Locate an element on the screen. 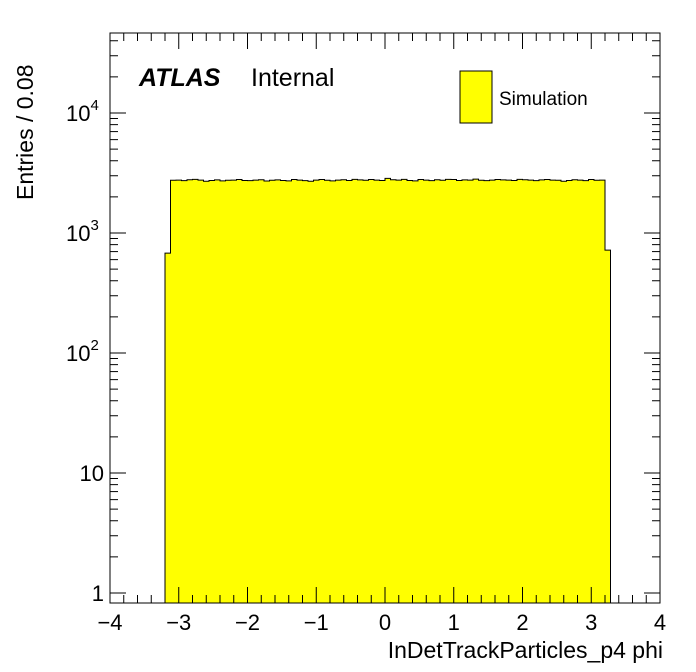  x-tick-label: 4 is located at coordinates (660, 622).